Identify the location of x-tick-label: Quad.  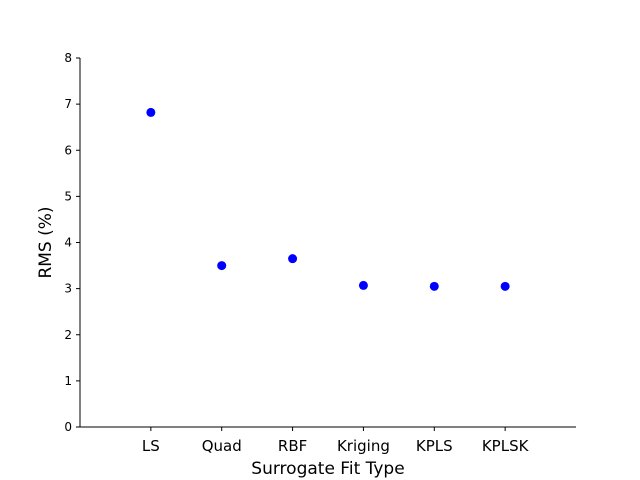
(222, 446).